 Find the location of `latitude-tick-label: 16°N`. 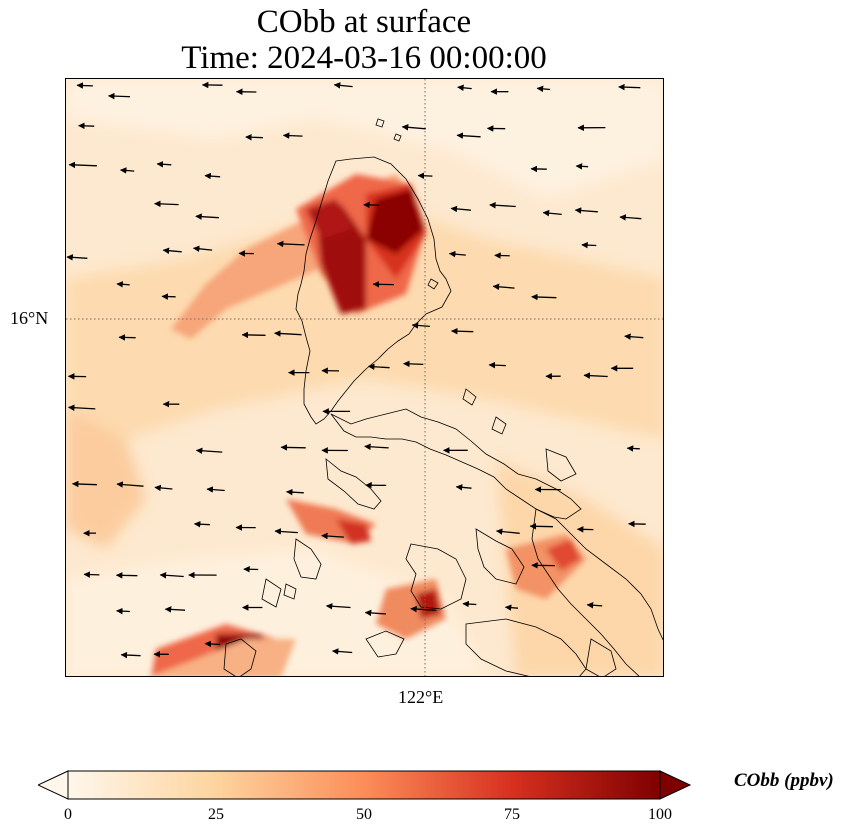

latitude-tick-label: 16°N is located at coordinates (29, 318).